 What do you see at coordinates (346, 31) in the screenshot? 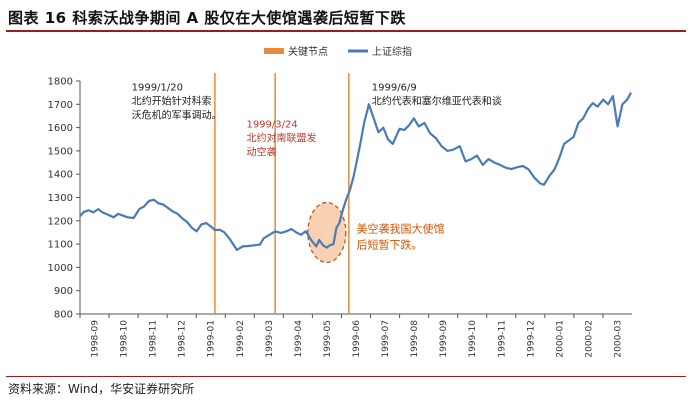
I see `title-rule` at bounding box center [346, 31].